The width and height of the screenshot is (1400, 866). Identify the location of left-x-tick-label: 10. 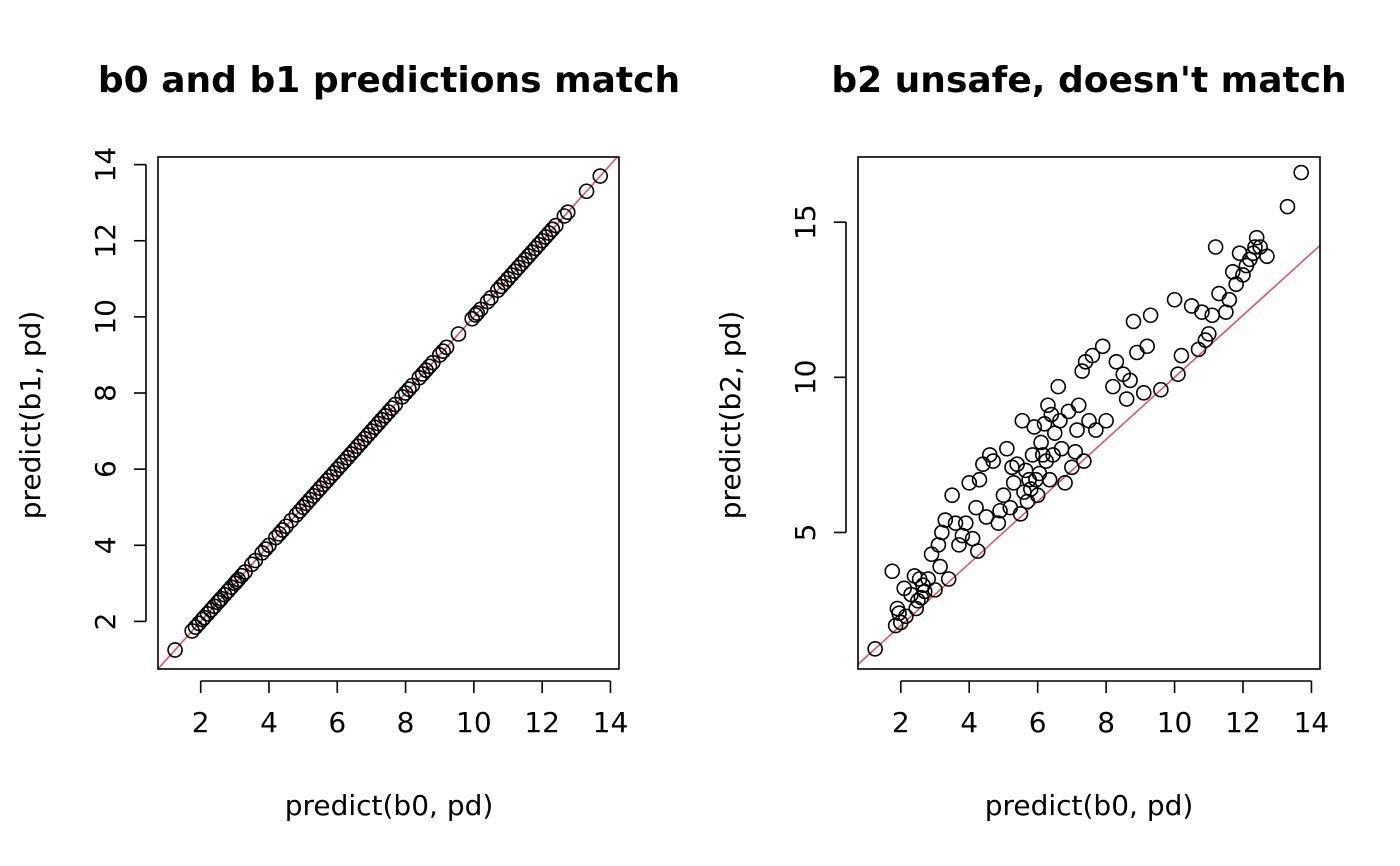
(474, 722).